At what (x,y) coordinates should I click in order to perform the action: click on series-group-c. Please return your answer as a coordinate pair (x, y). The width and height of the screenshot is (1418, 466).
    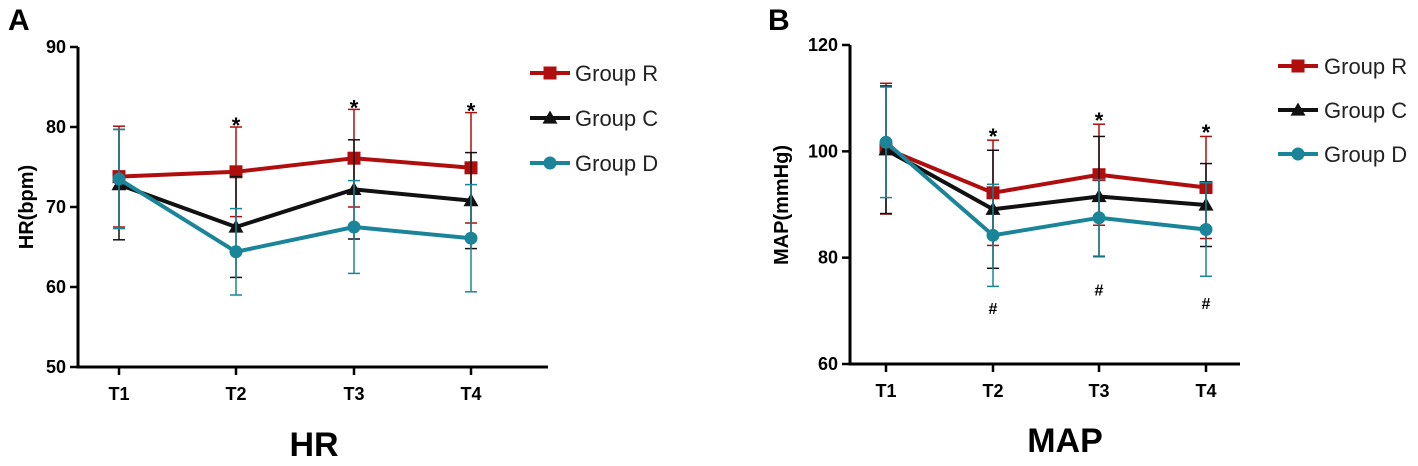
    Looking at the image, I should click on (295, 203).